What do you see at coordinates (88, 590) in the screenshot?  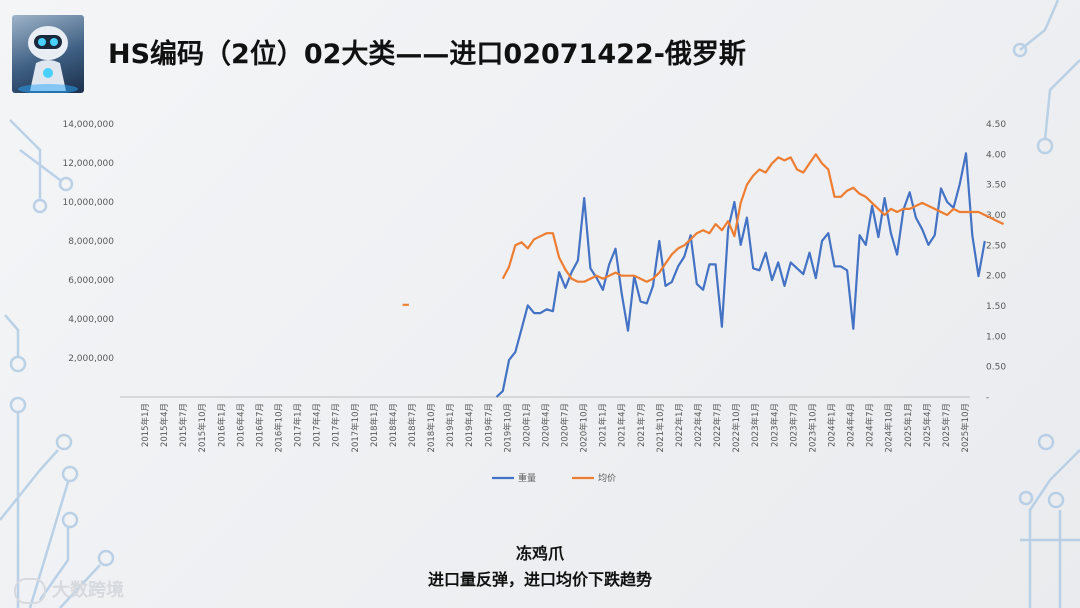 I see `brand-text: 大数跨境` at bounding box center [88, 590].